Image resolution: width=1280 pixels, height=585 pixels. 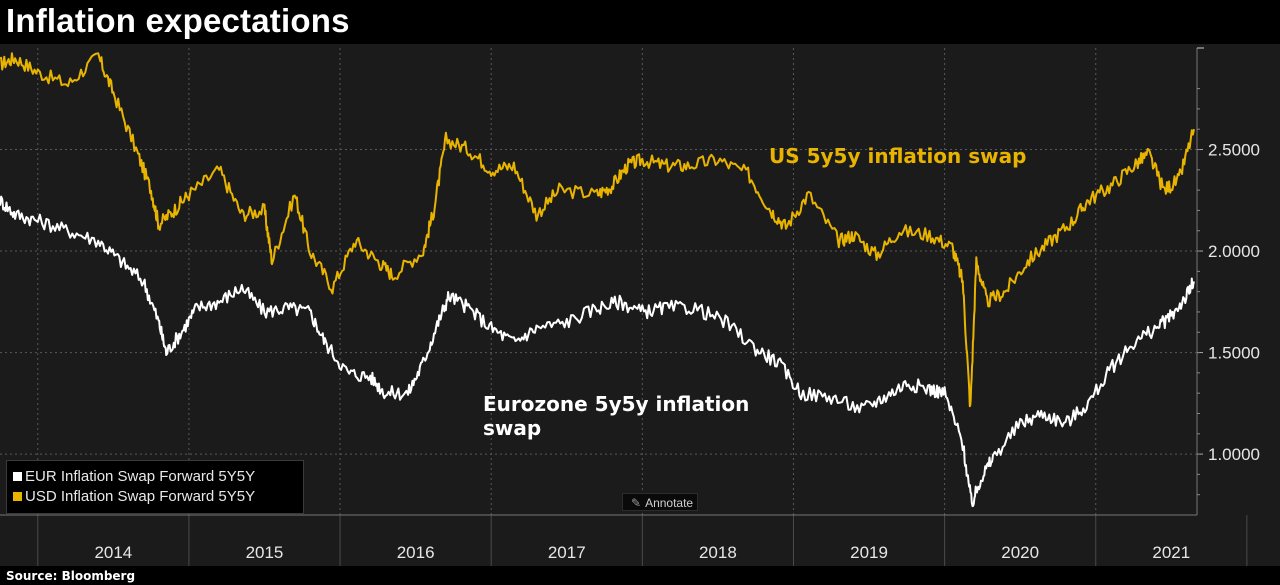 What do you see at coordinates (265, 552) in the screenshot?
I see `x-tick-label-2015: 2015` at bounding box center [265, 552].